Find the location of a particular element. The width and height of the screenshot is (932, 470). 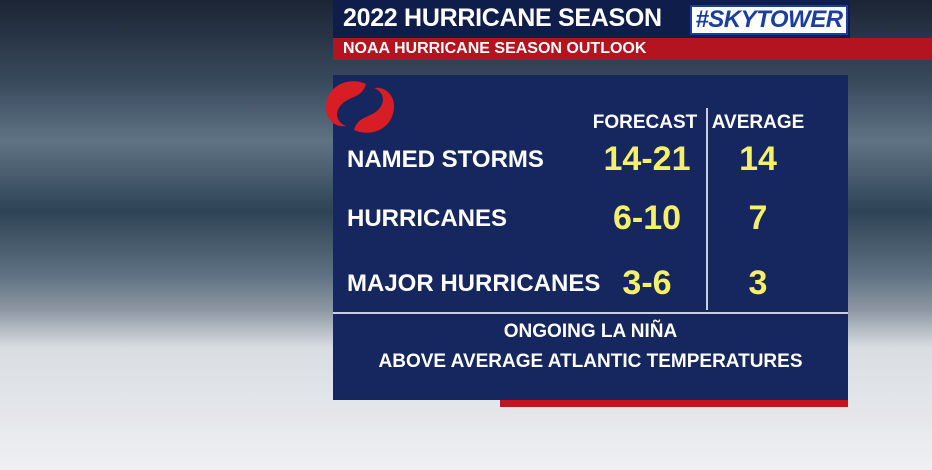

column-divider is located at coordinates (707, 209).